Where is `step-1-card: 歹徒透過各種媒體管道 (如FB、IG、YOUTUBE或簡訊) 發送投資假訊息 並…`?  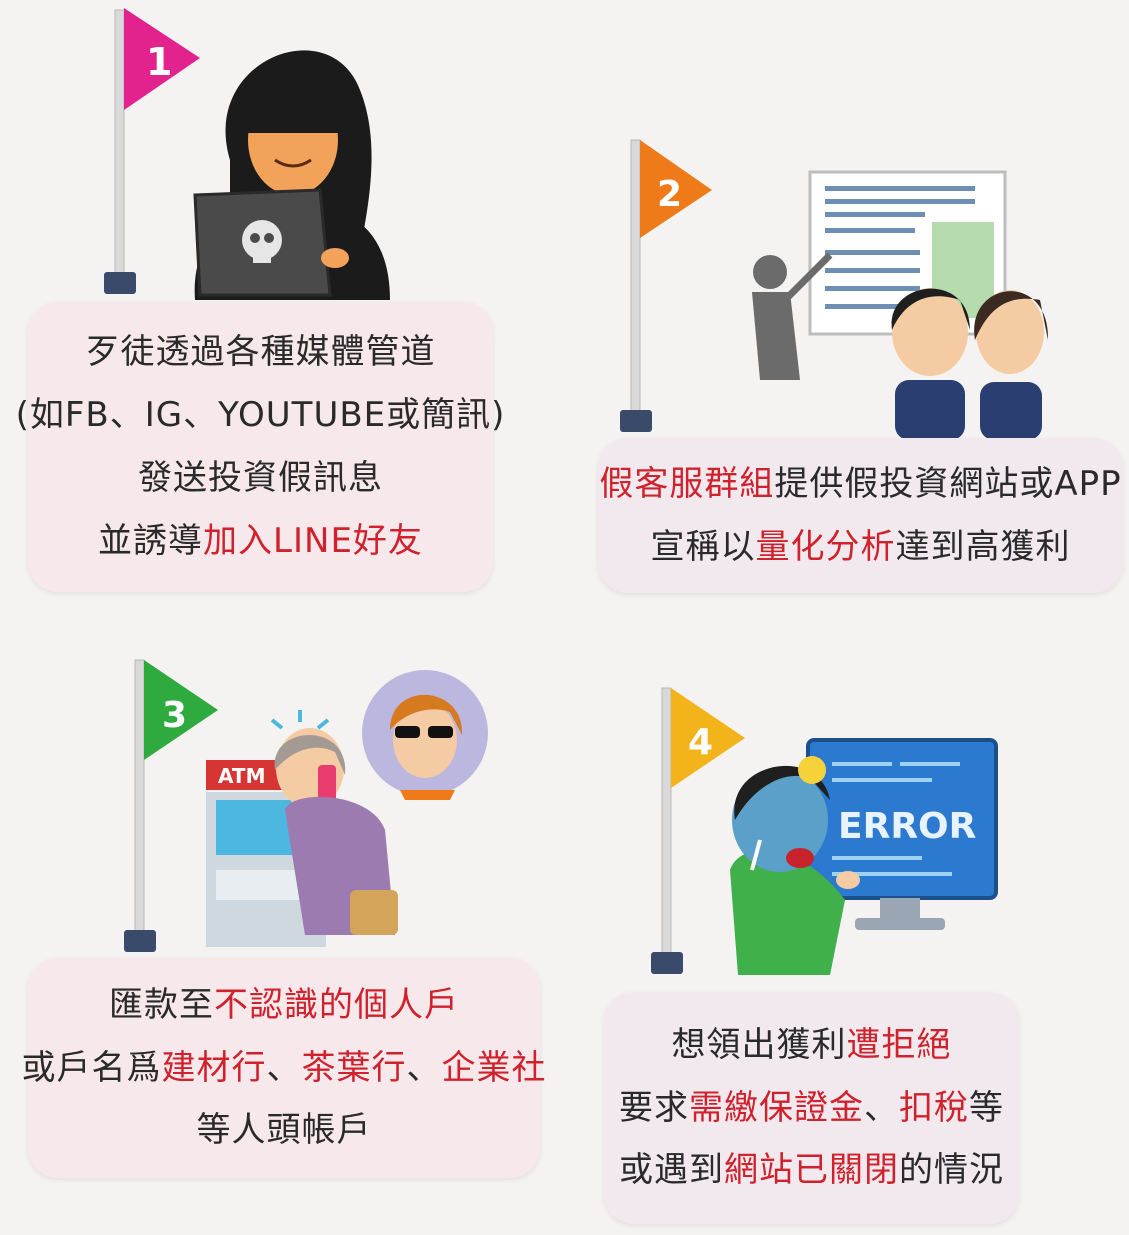
step-1-card: 歹徒透過各種媒體管道 (如FB、IG、YOUTUBE或簡訊) 發送投資假訊息 並… is located at coordinates (260, 447).